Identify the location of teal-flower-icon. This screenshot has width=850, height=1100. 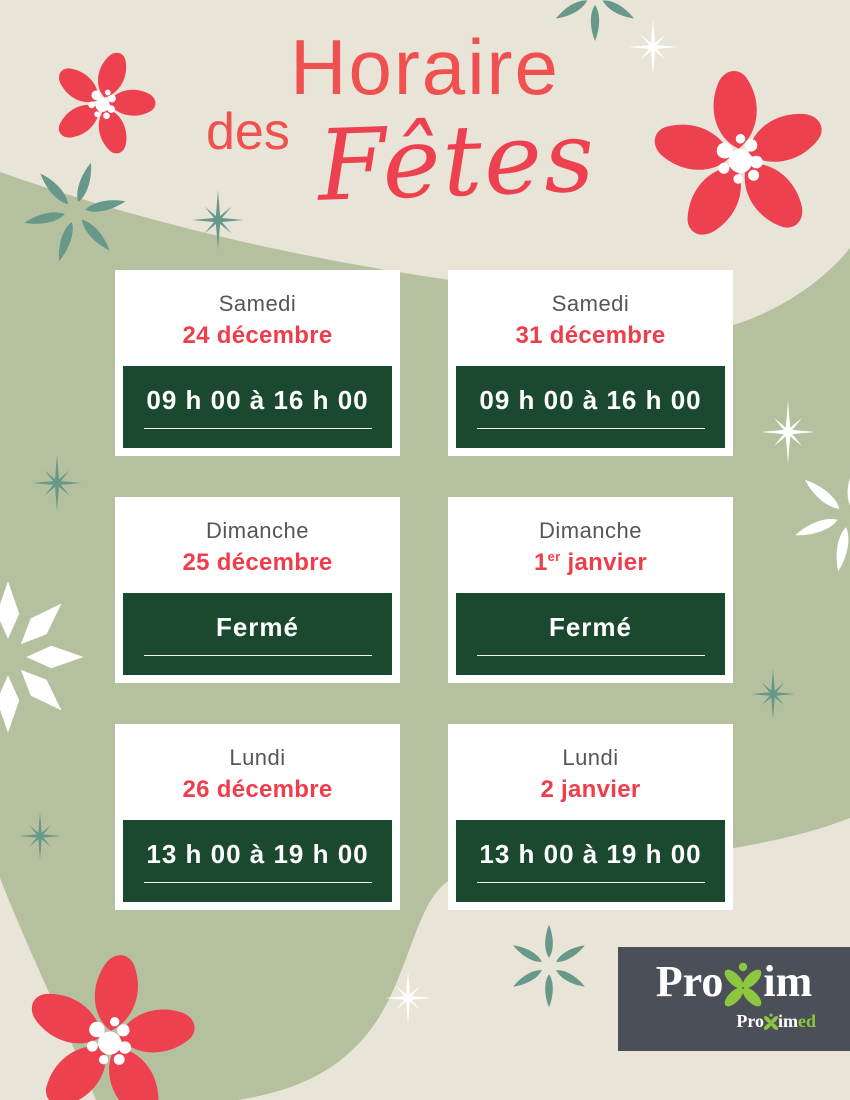
(549, 966).